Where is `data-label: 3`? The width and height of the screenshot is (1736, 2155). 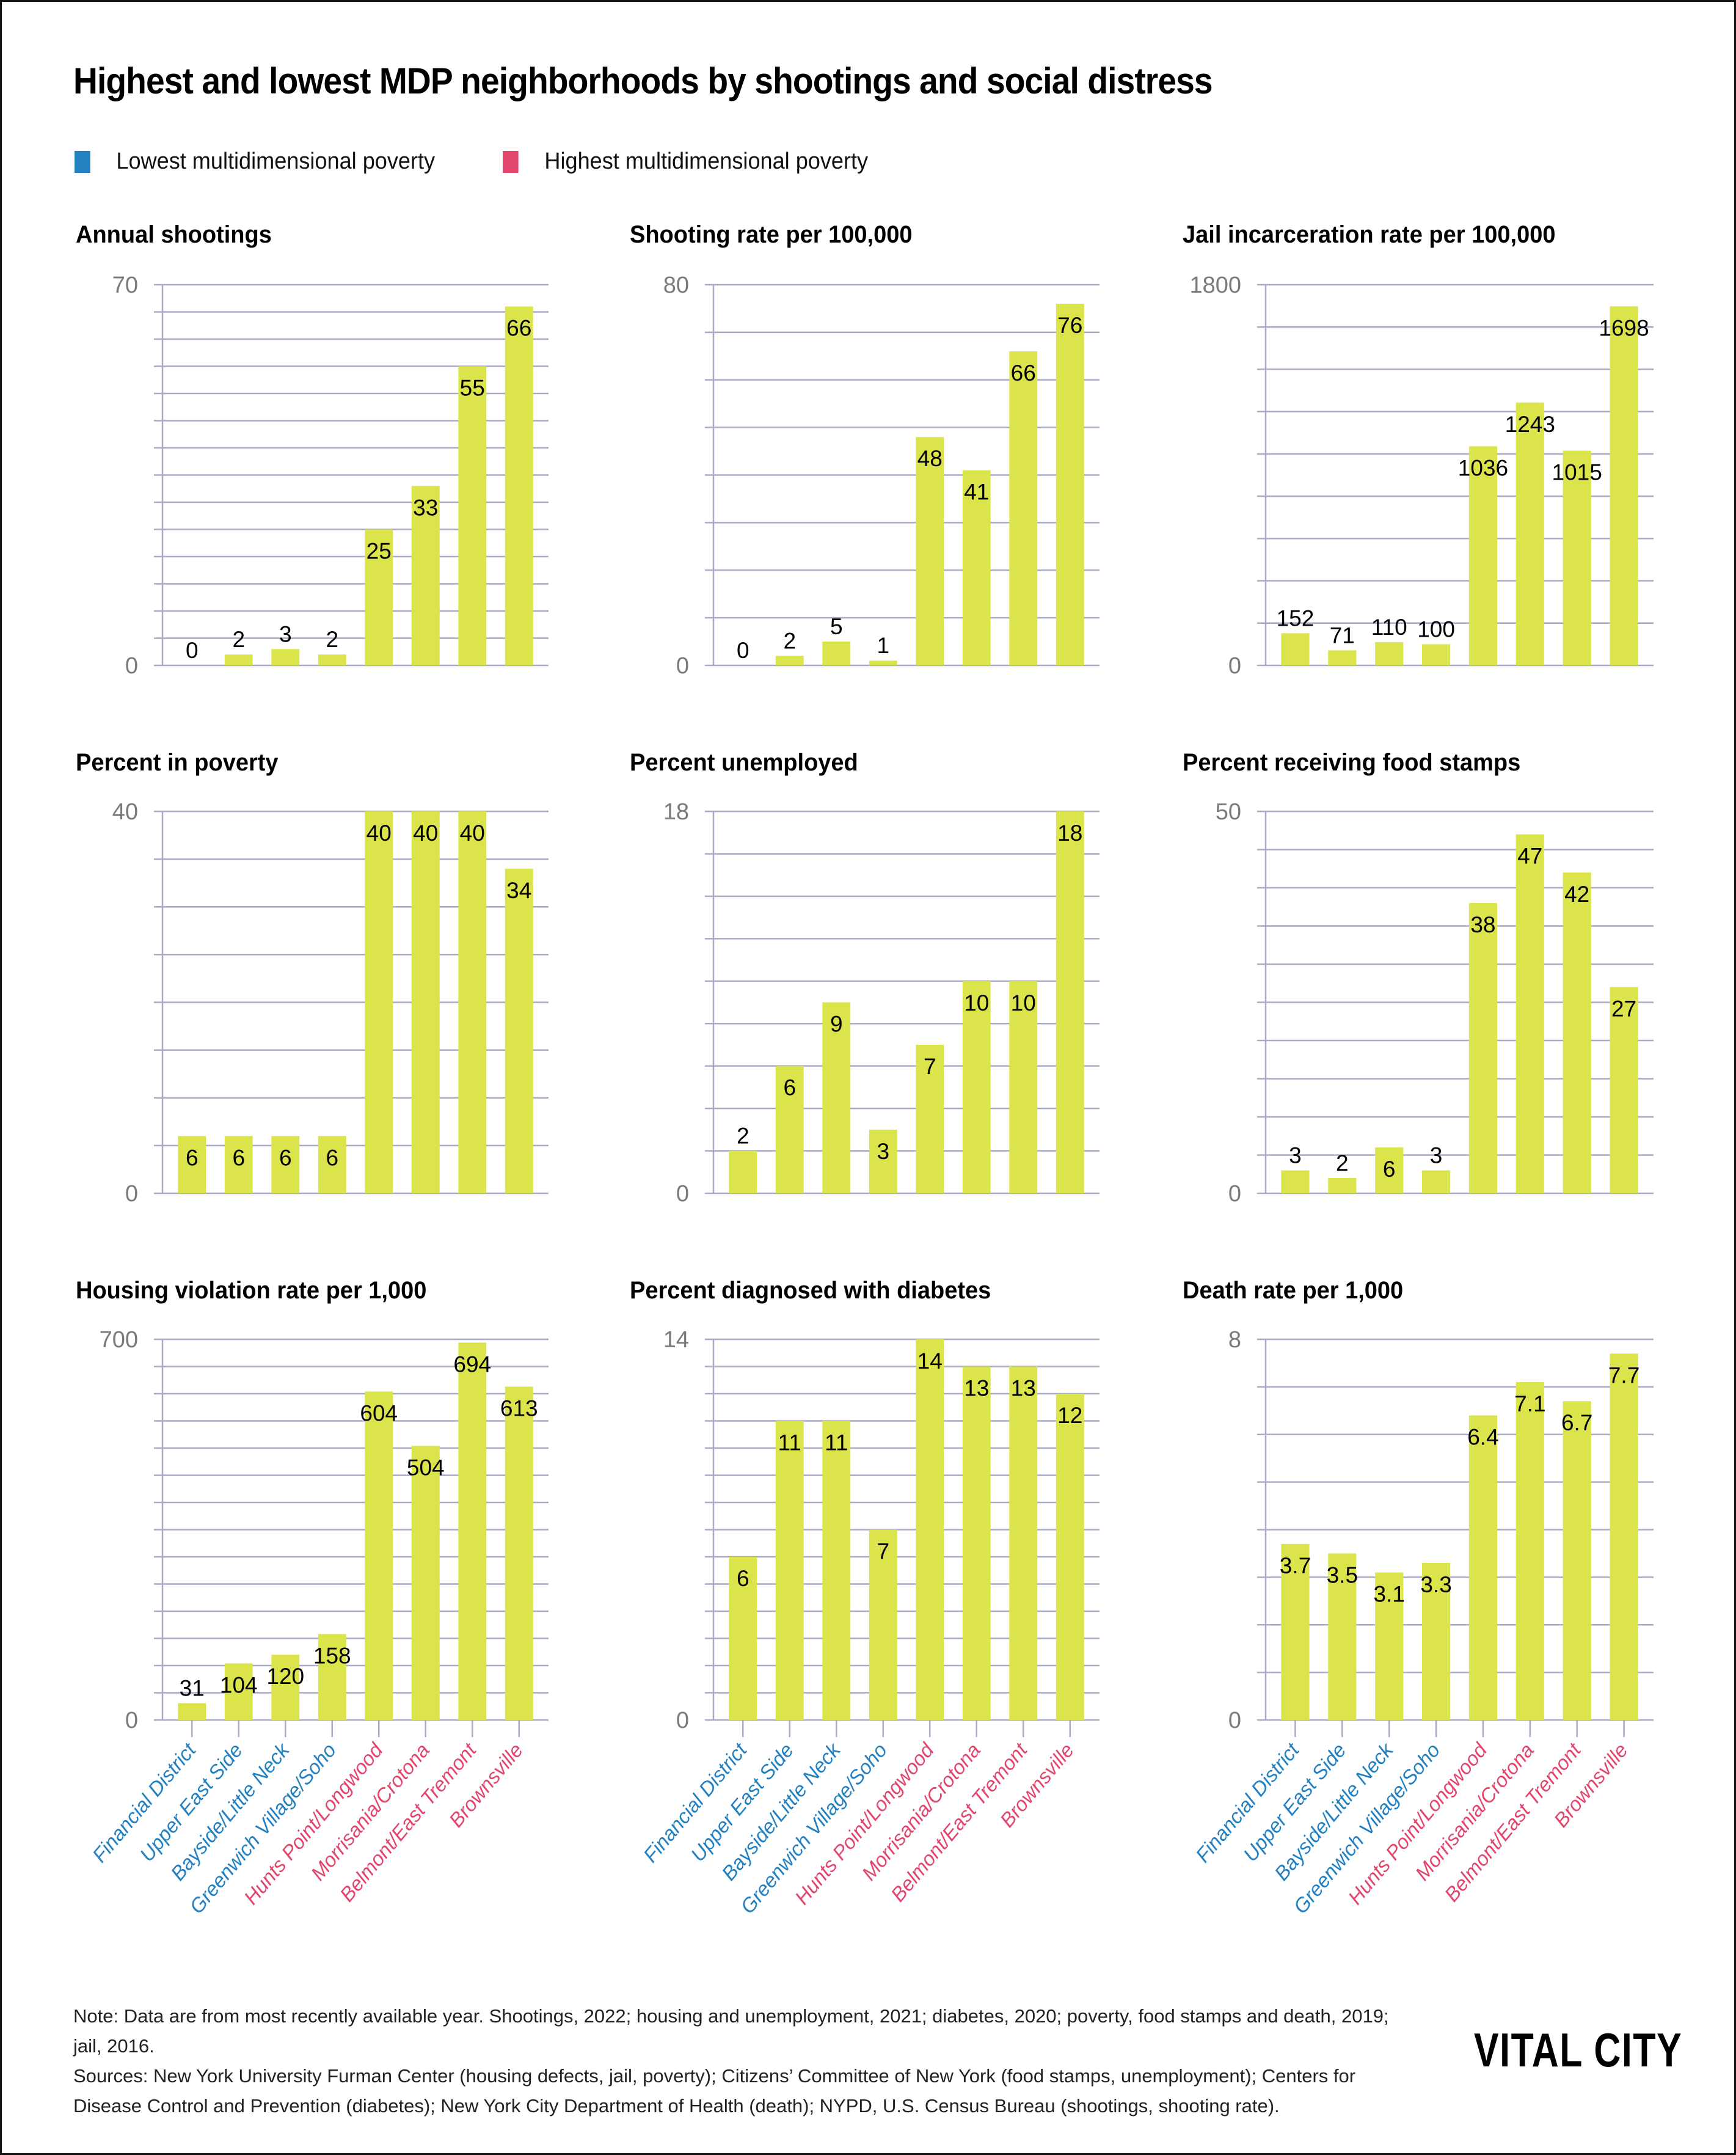 data-label: 3 is located at coordinates (286, 633).